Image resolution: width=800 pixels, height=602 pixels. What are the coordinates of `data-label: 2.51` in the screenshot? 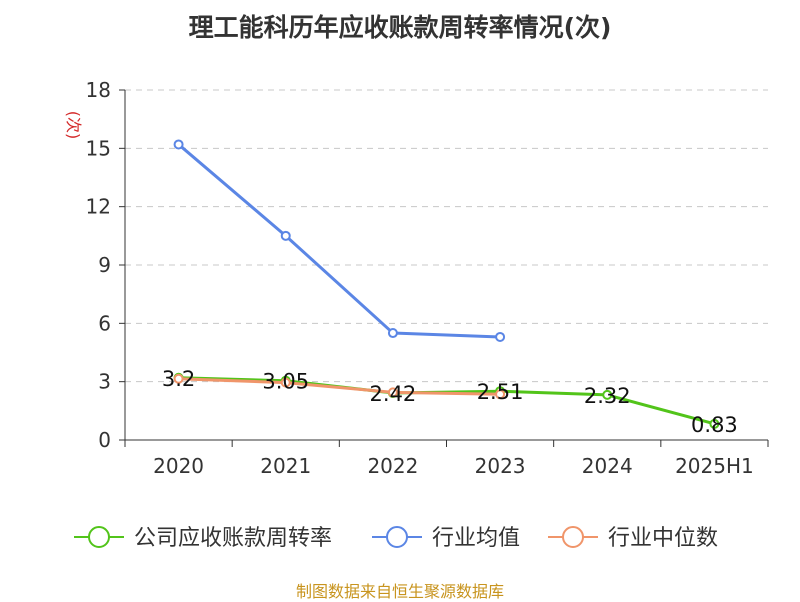 It's located at (500, 392).